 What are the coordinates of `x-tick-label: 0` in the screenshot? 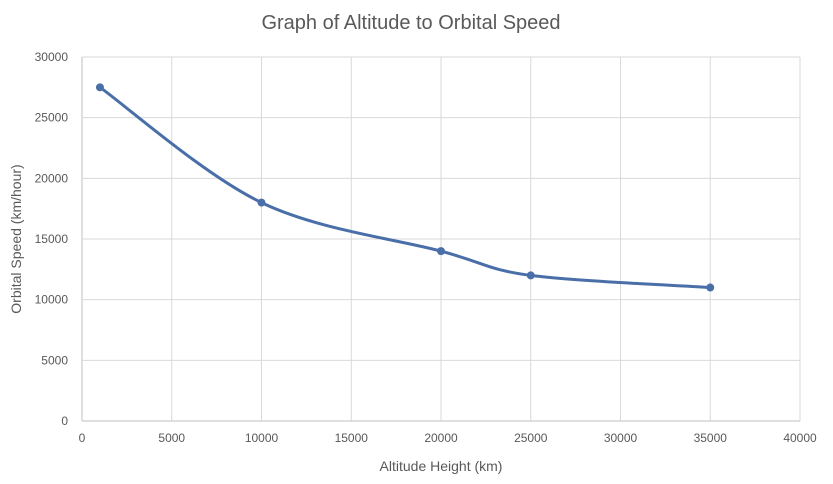 It's located at (82, 438).